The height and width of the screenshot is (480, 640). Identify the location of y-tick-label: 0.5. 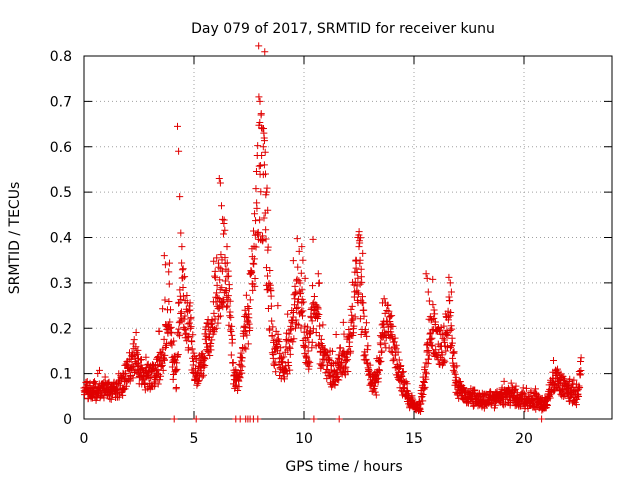
(61, 193).